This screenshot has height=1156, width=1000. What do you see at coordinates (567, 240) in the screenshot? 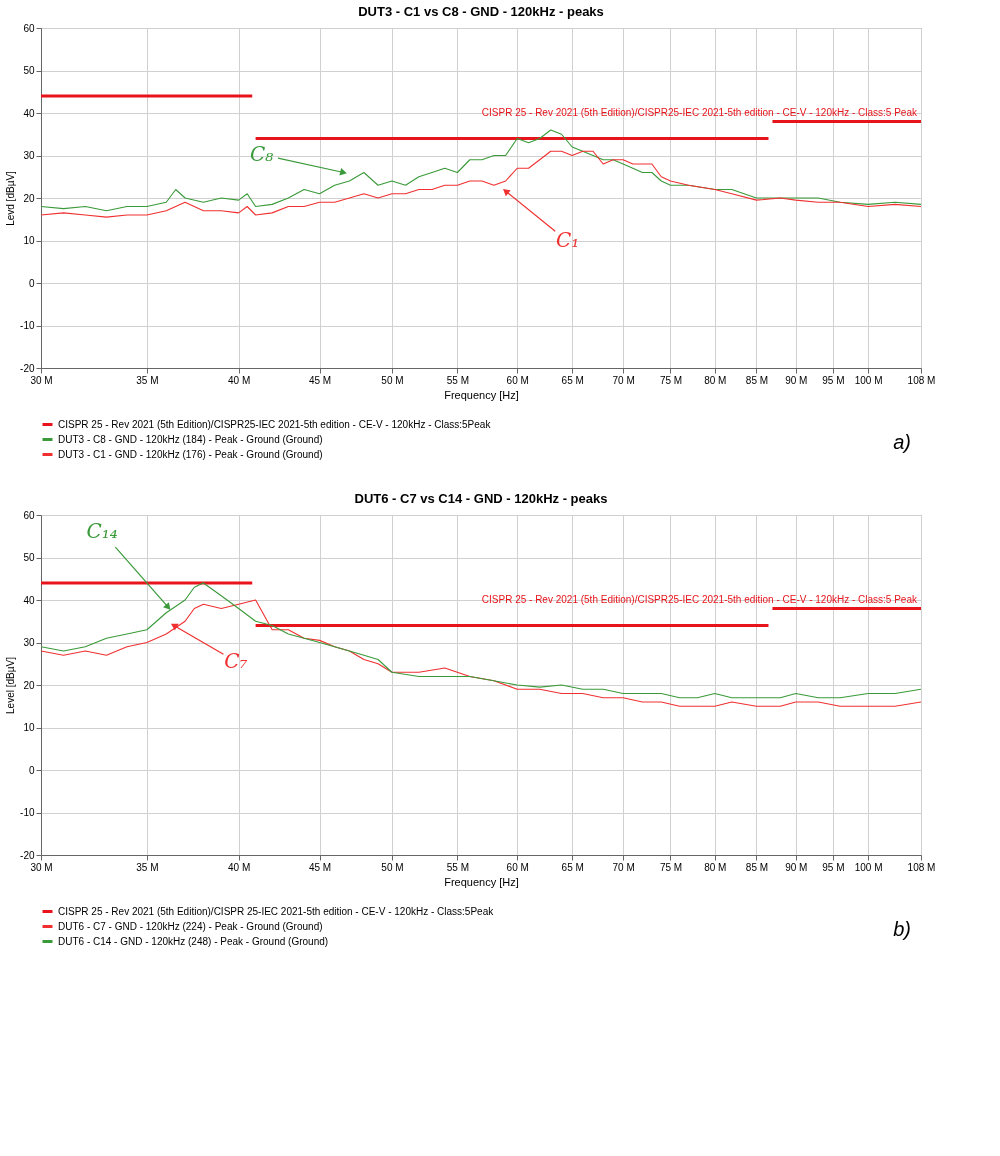
I see `annotation: C₁` at bounding box center [567, 240].